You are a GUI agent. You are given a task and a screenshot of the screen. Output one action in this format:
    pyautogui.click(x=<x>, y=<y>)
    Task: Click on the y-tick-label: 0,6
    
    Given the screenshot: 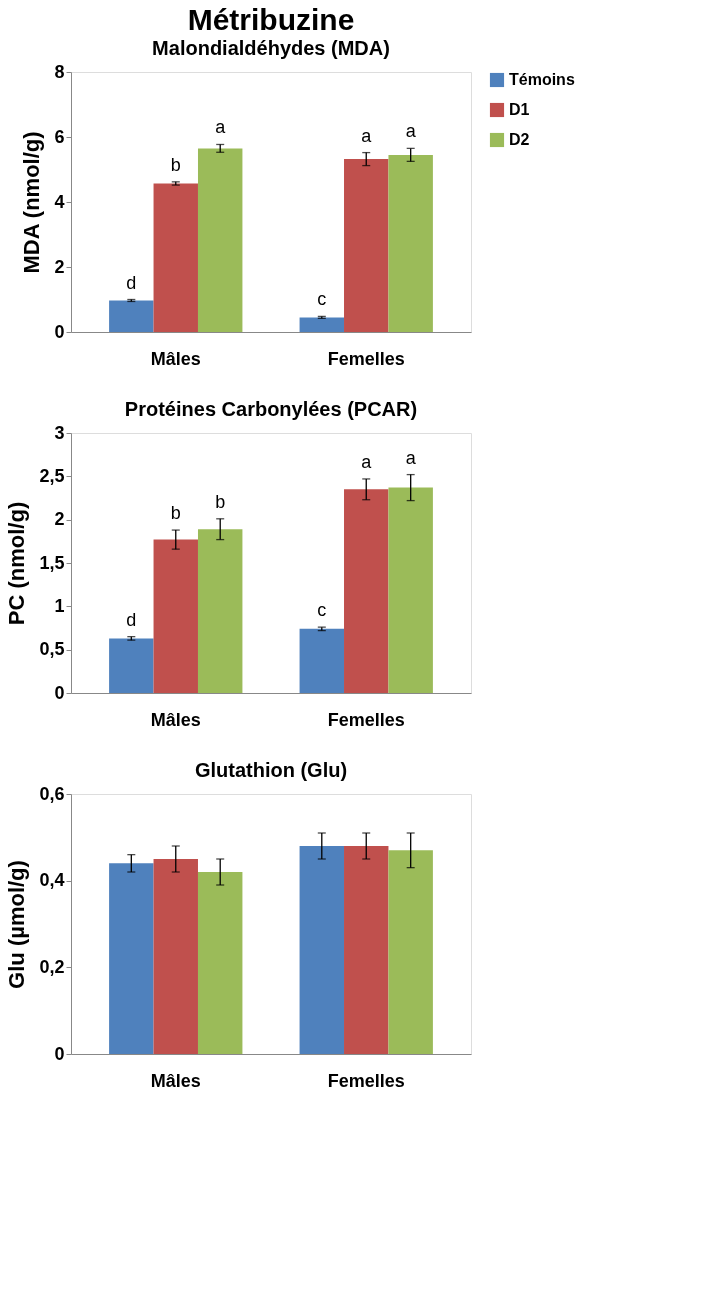 What is the action you would take?
    pyautogui.click(x=52, y=793)
    